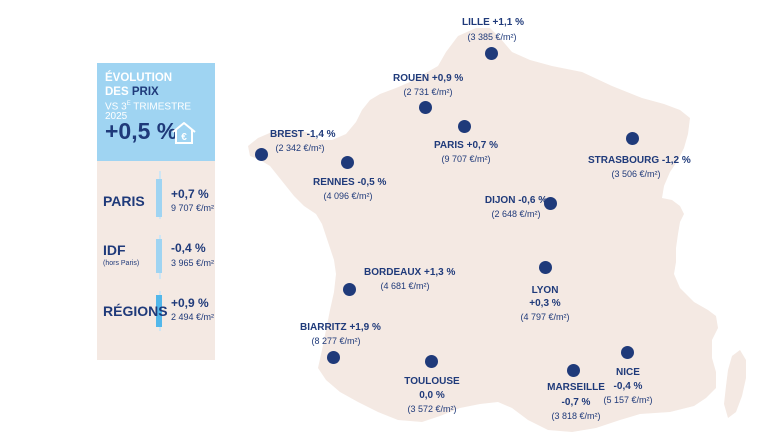  I want to click on city-label-paris: PARIS +0,7 %, so click(466, 145).